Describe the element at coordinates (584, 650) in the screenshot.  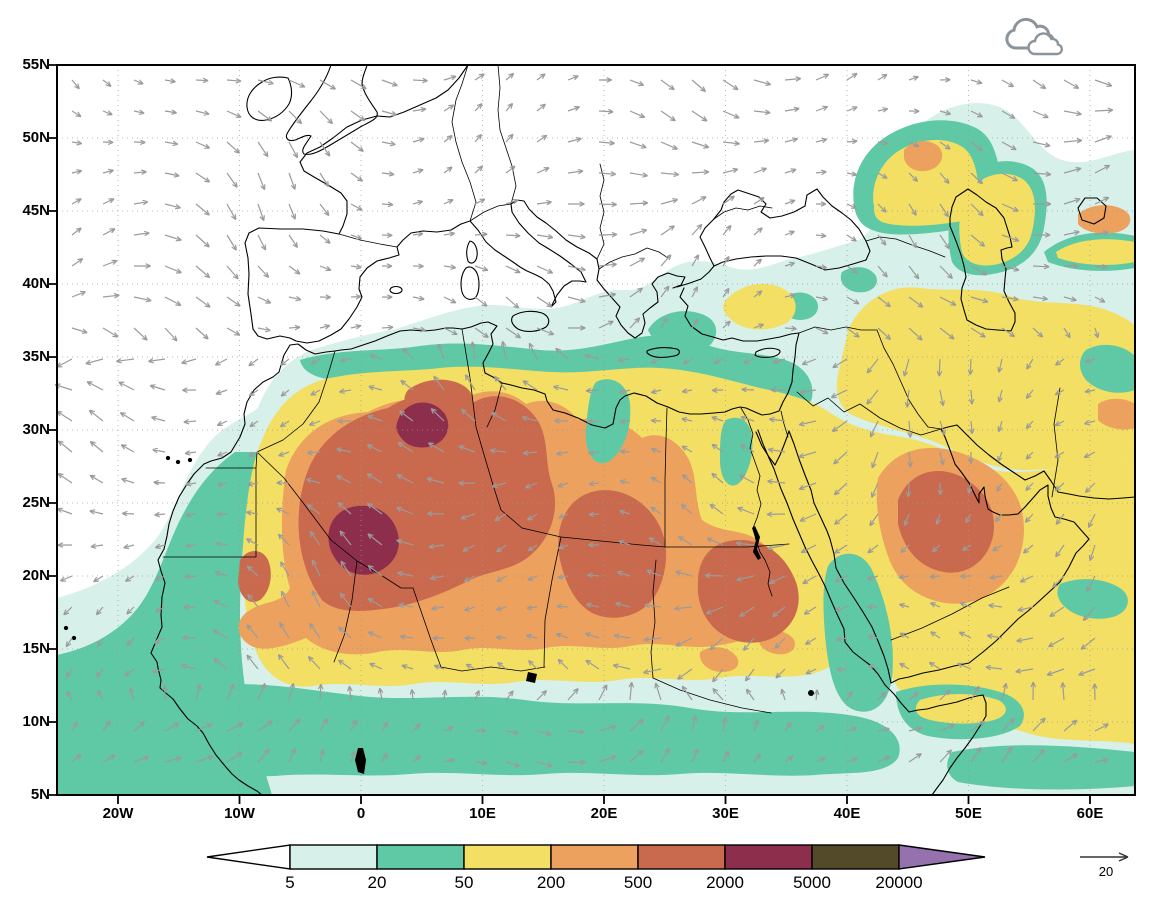
I see `lakes` at that location.